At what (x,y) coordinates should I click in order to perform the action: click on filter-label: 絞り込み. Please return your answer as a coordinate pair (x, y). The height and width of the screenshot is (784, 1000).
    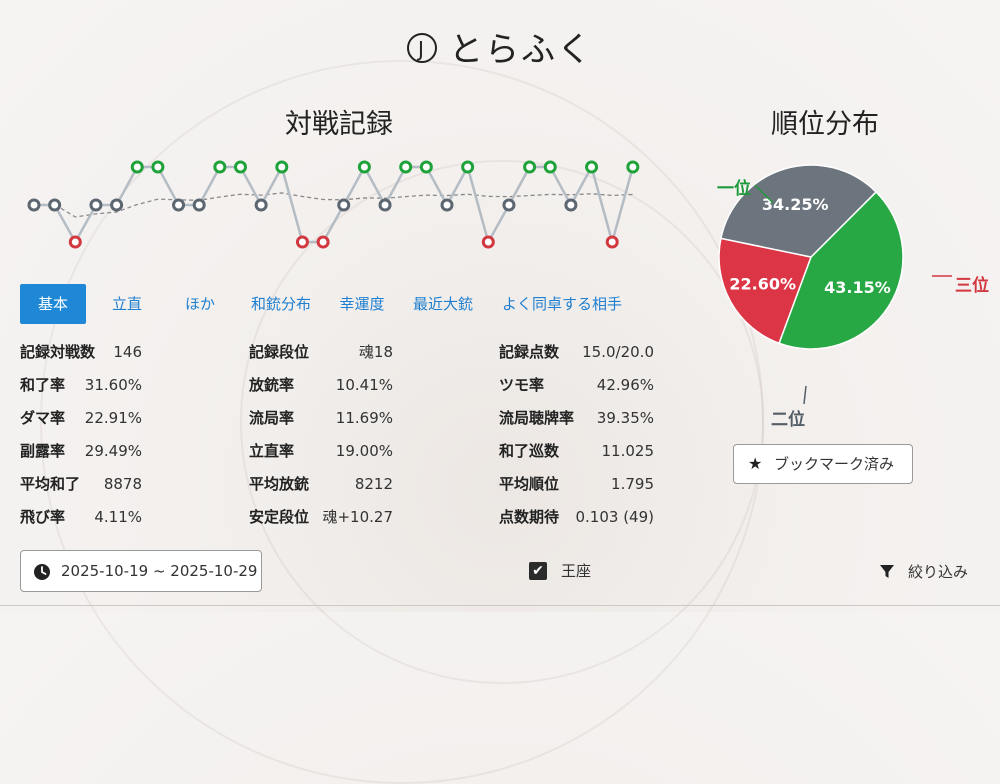
    Looking at the image, I should click on (938, 572).